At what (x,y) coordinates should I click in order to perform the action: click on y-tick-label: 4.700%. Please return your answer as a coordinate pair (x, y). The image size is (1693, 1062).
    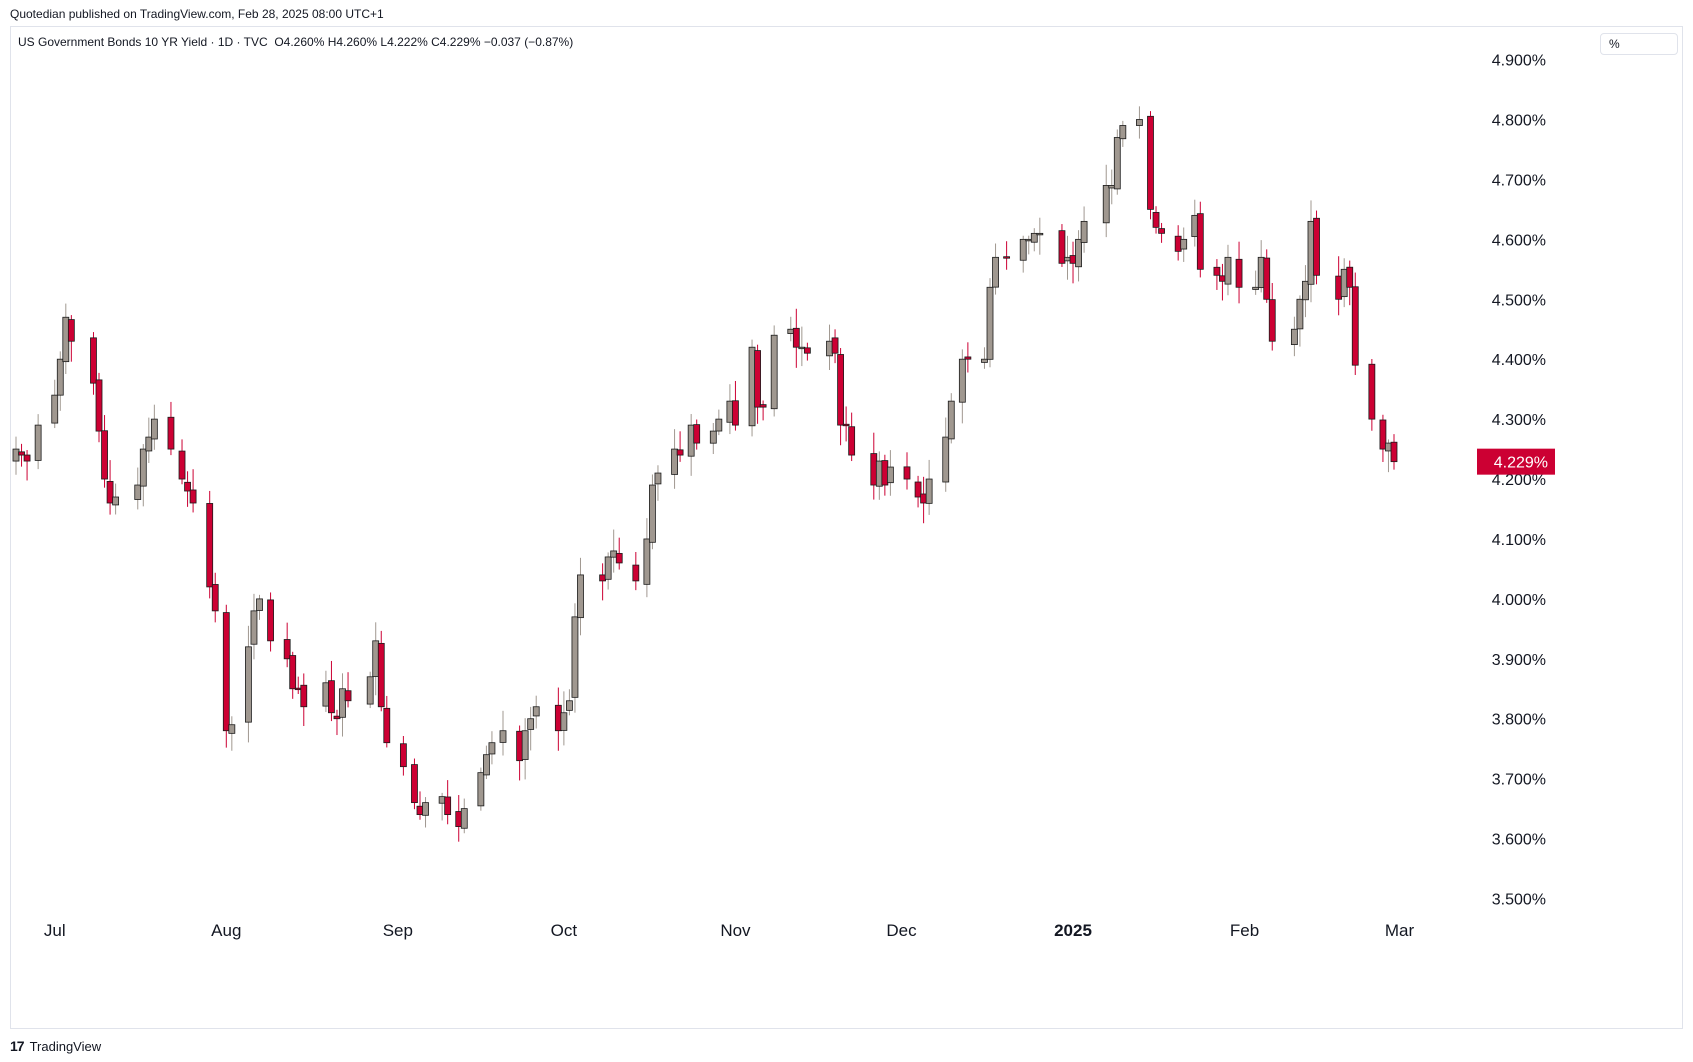
    Looking at the image, I should click on (1519, 180).